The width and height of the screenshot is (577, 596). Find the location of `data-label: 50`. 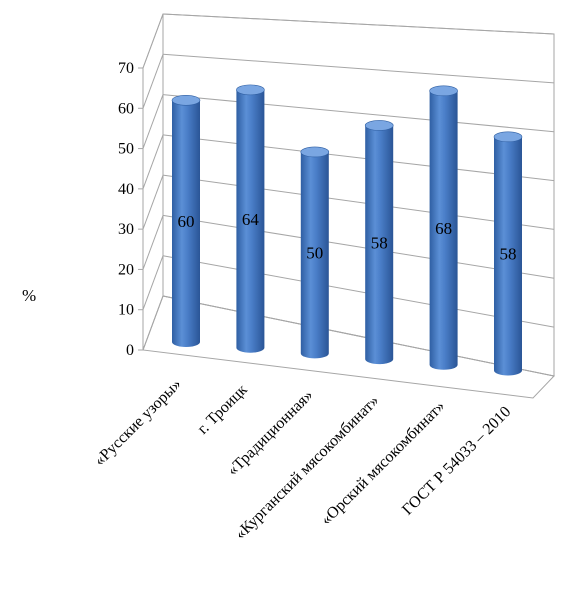

data-label: 50 is located at coordinates (314, 253).